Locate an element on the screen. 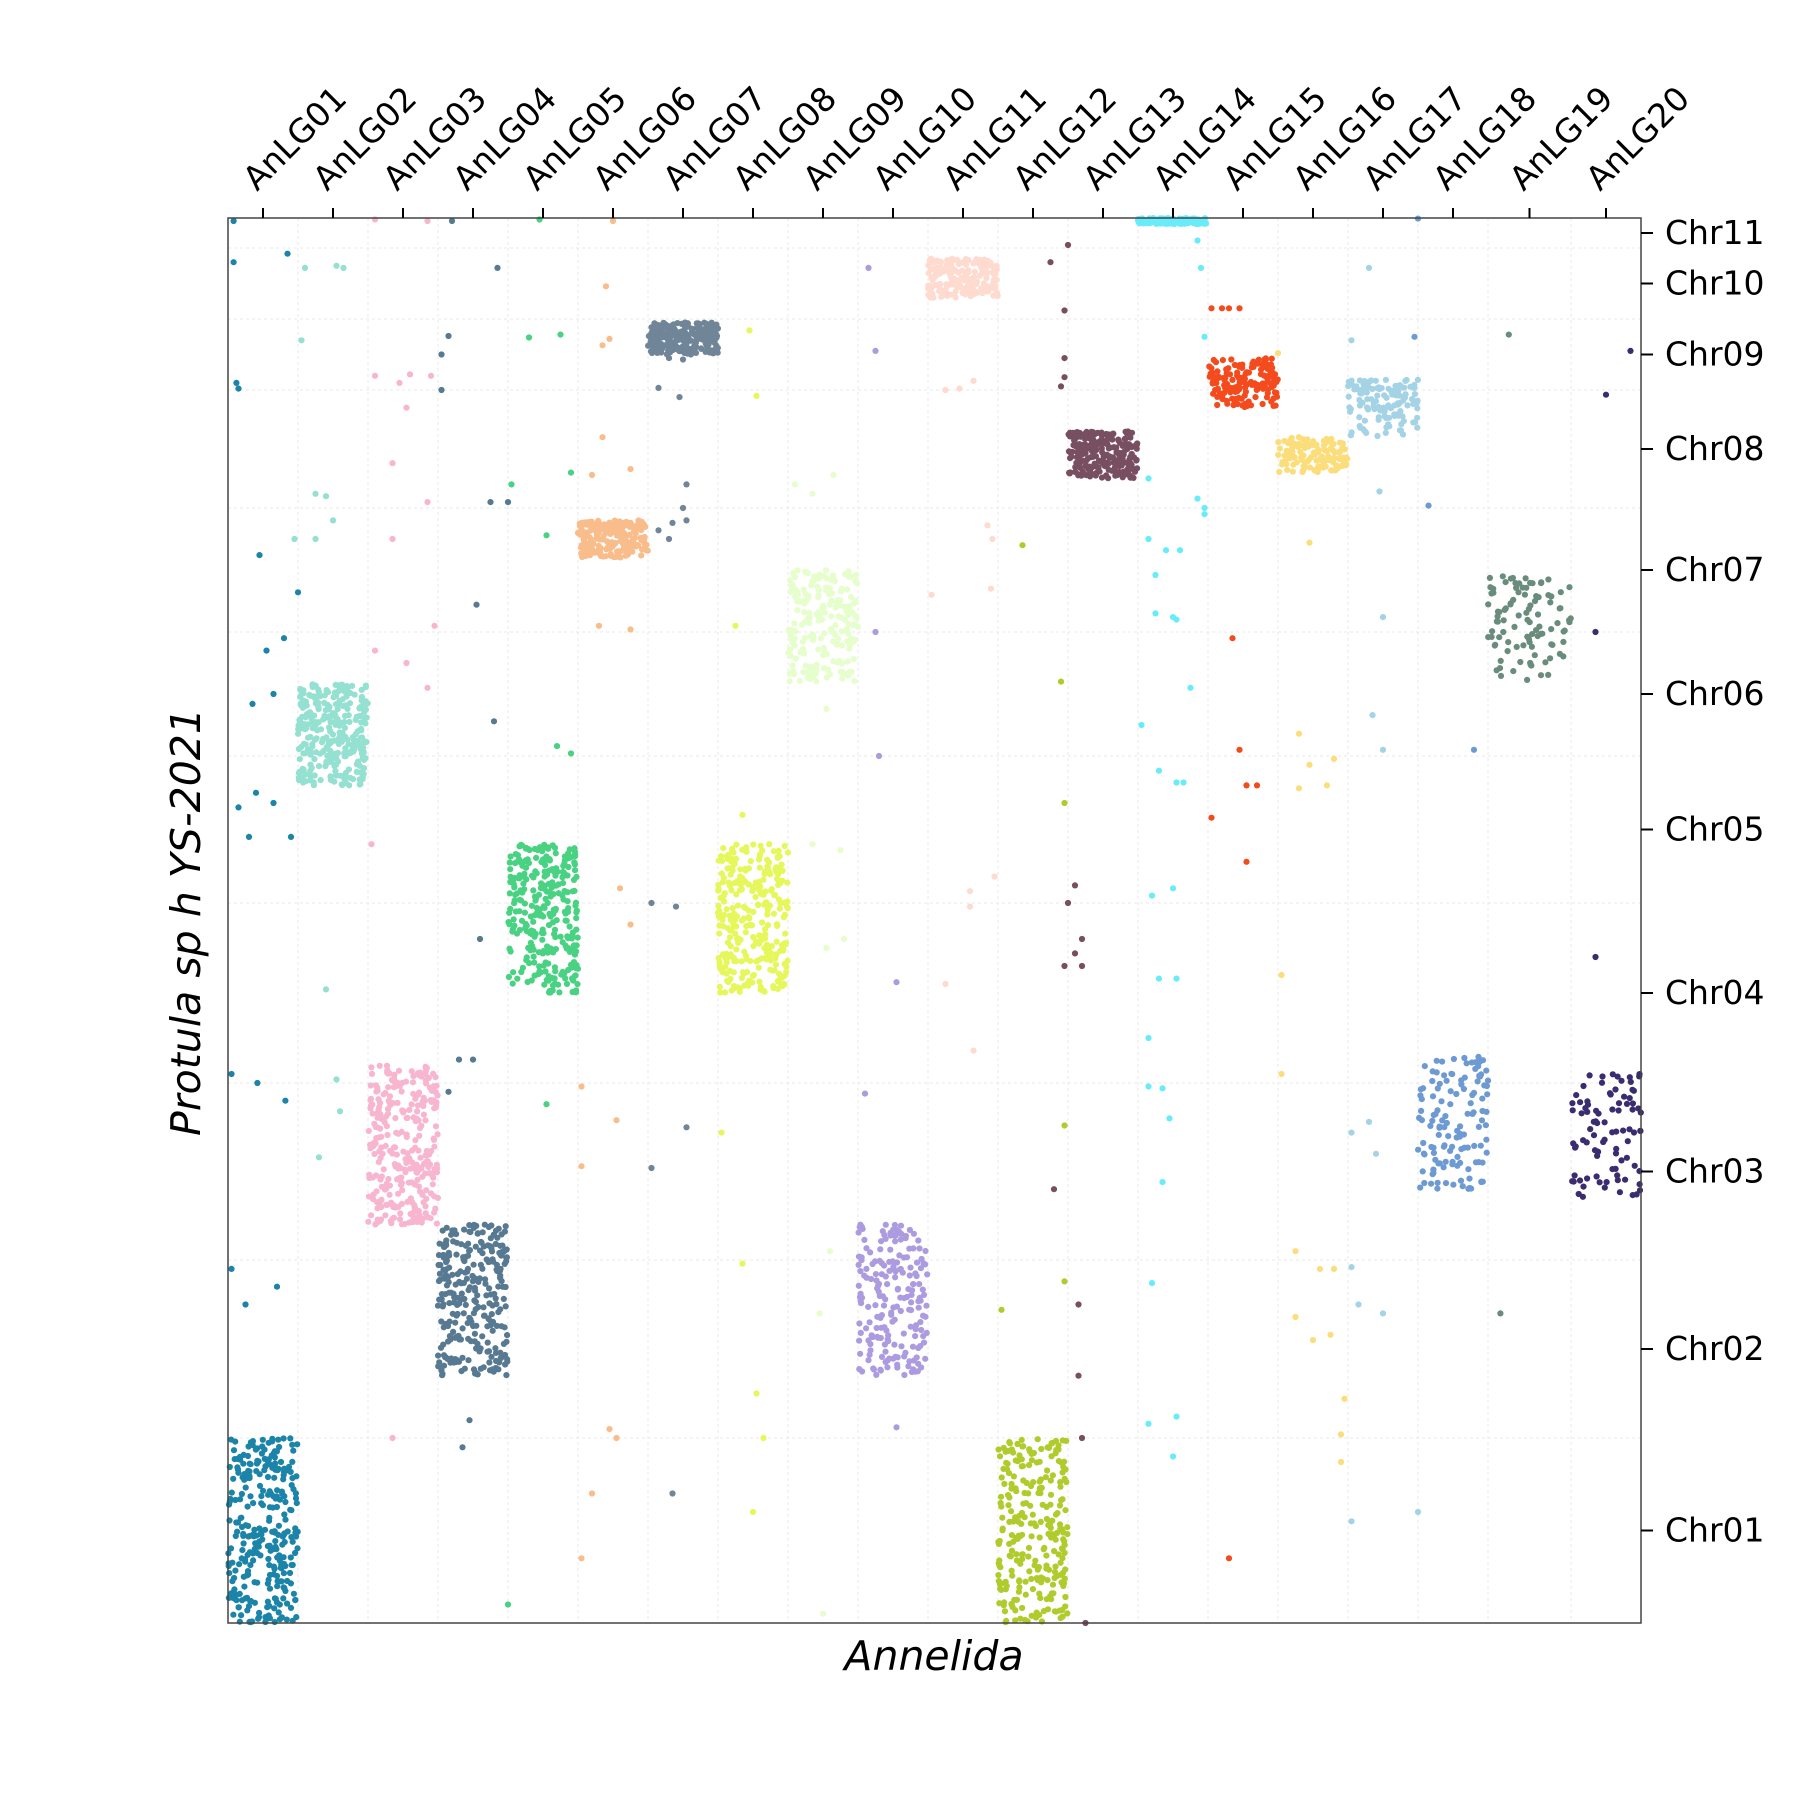  data-point-anlg16 is located at coordinates (1321, 456).